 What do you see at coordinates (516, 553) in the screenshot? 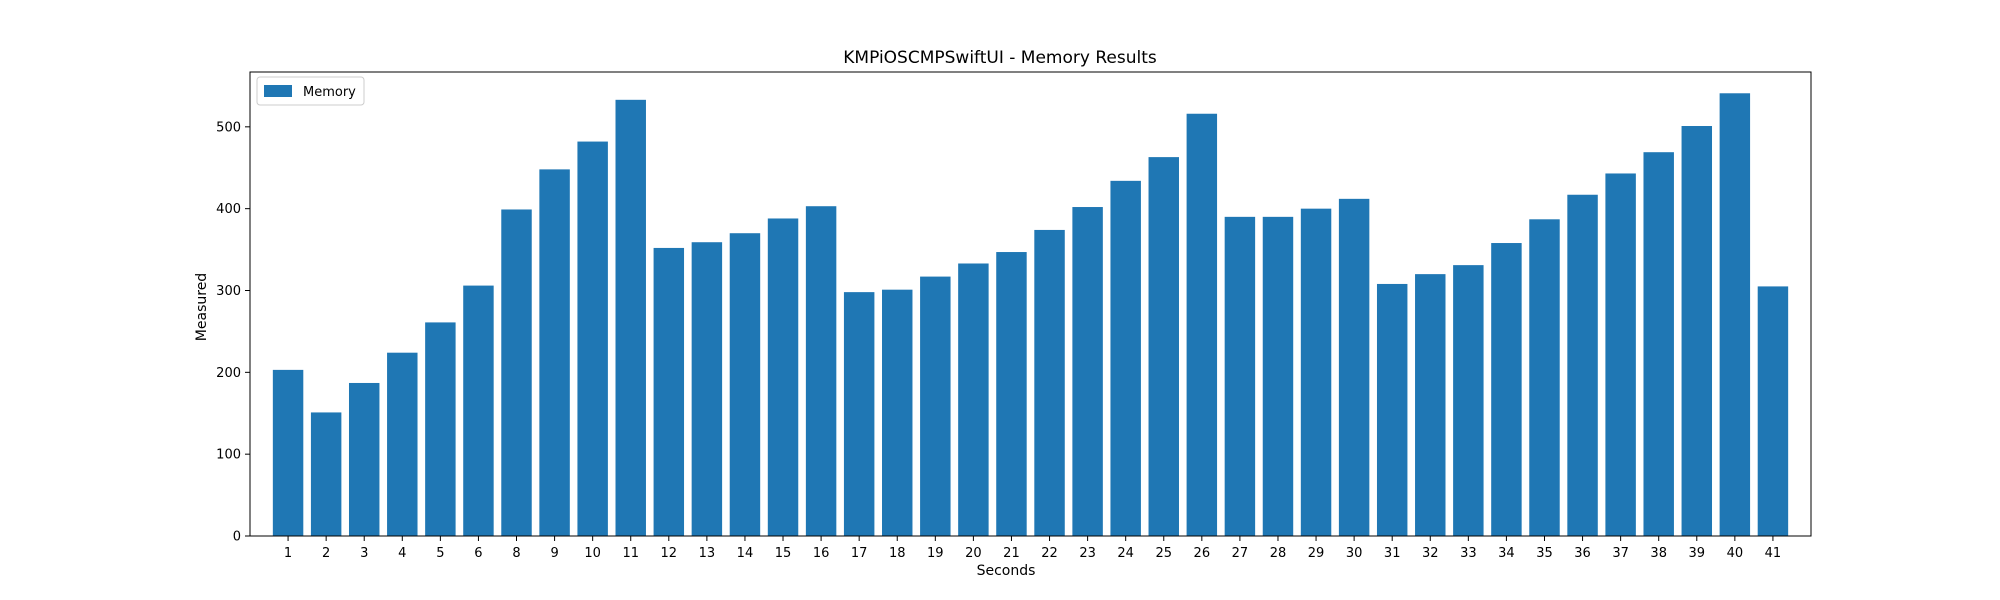
I see `x-tick-label-8: 8` at bounding box center [516, 553].